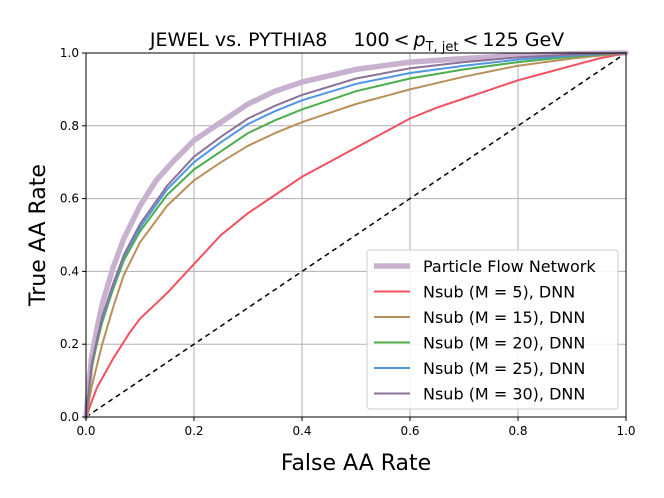  I want to click on legend-label-nsub-m-5-dnn: Nsub (M = 5), DNN, so click(499, 292).